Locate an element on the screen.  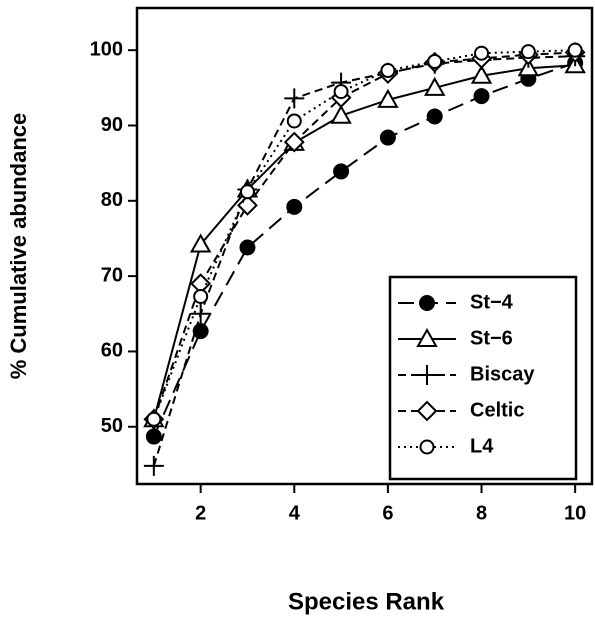
y-tick-label: 80 is located at coordinates (112, 200).